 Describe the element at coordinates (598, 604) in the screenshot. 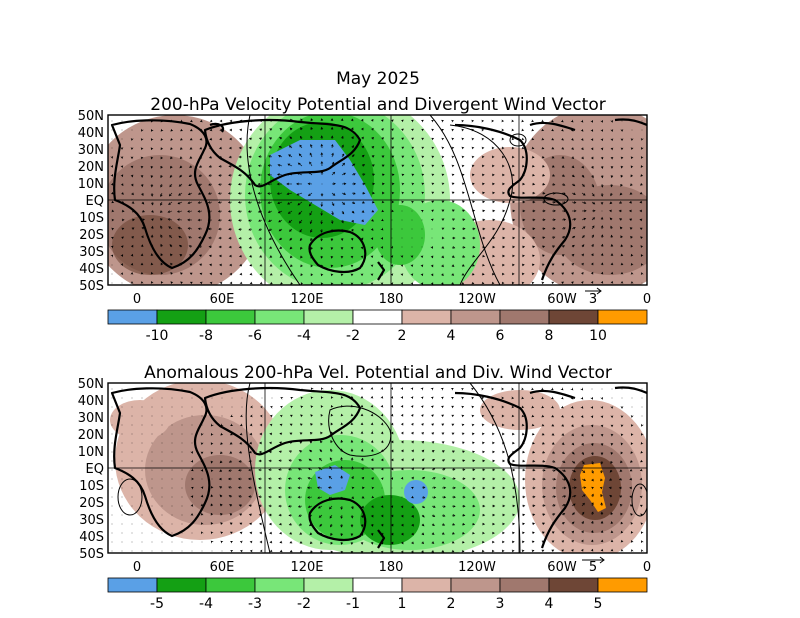

I see `colorbar-label: 5` at that location.